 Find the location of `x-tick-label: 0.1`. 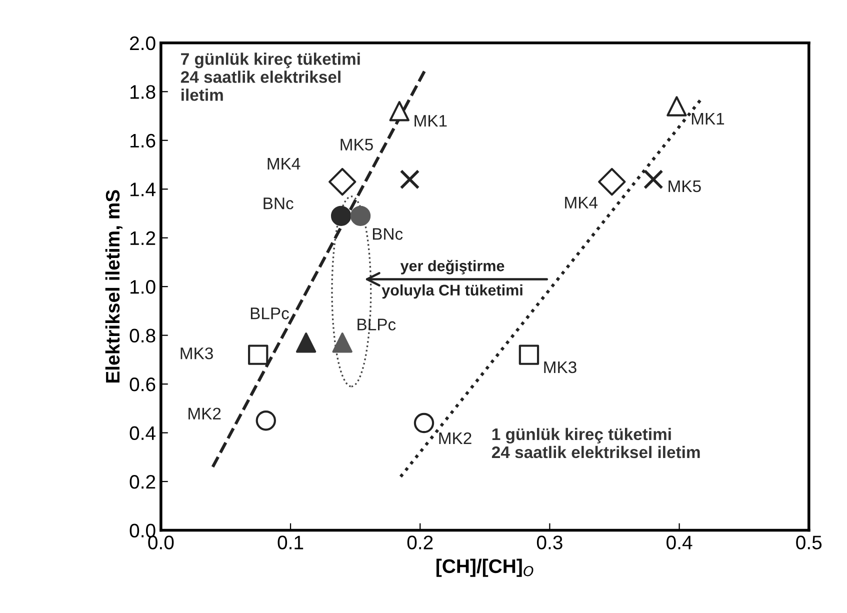

x-tick-label: 0.1 is located at coordinates (291, 543).